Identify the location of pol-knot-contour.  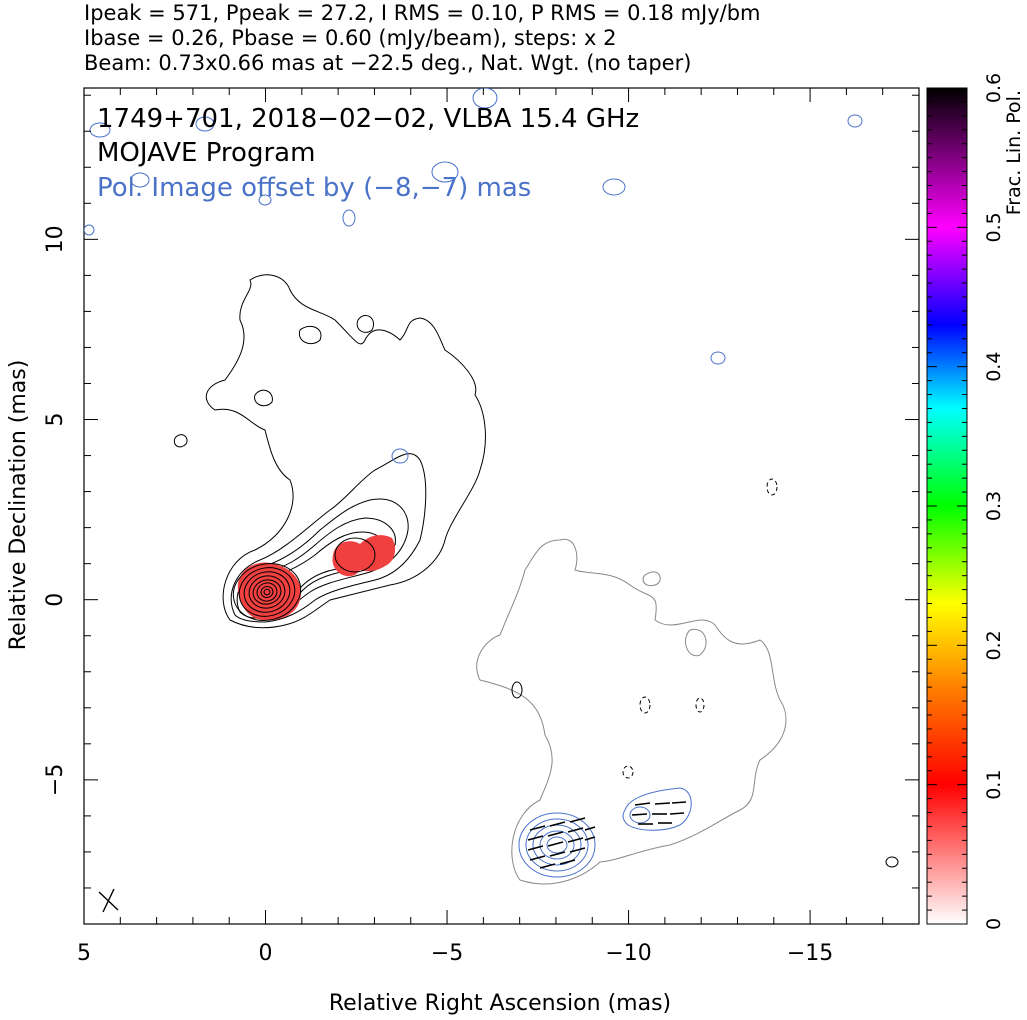
(657, 809).